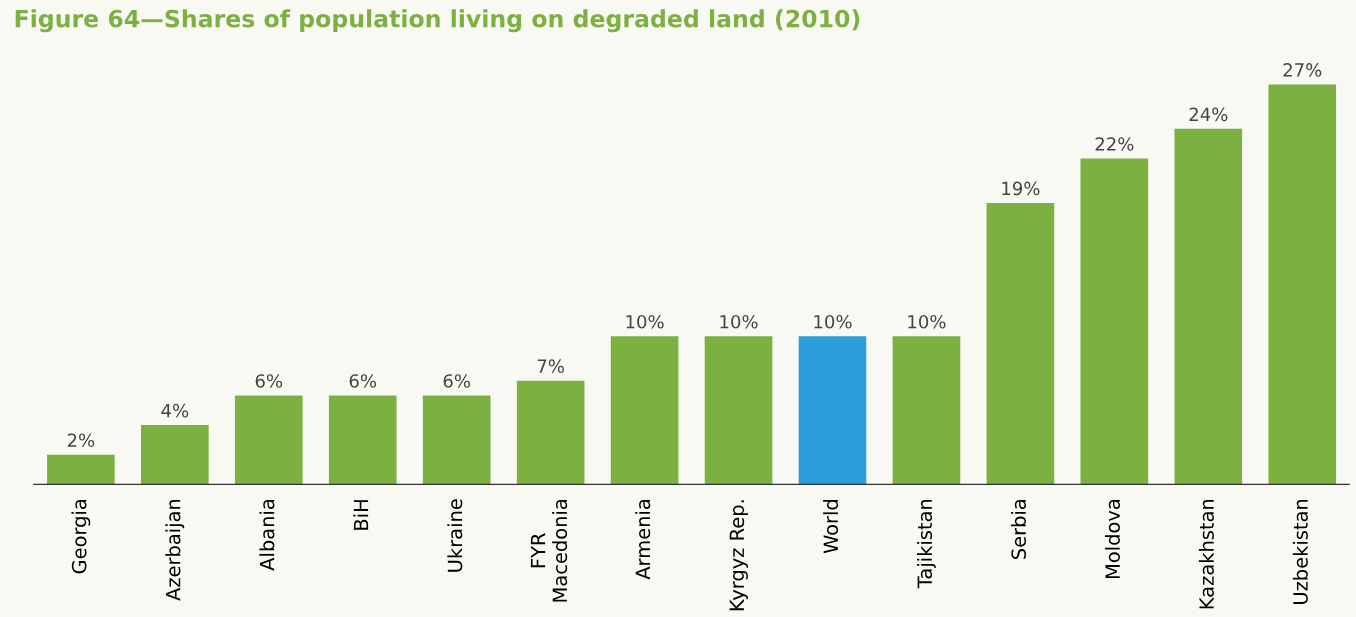 This screenshot has width=1356, height=617. Describe the element at coordinates (1021, 188) in the screenshot. I see `data-label: 19%` at that location.